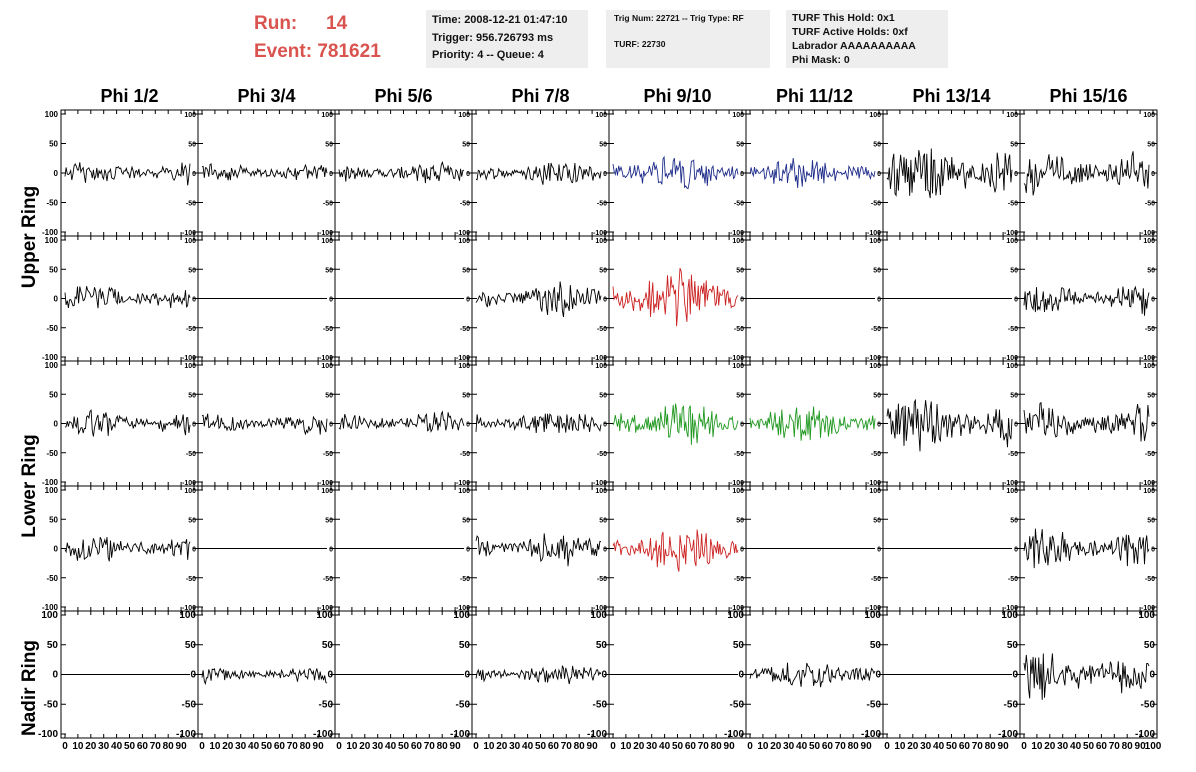  I want to click on column-header: Phi 13/14, so click(951, 96).